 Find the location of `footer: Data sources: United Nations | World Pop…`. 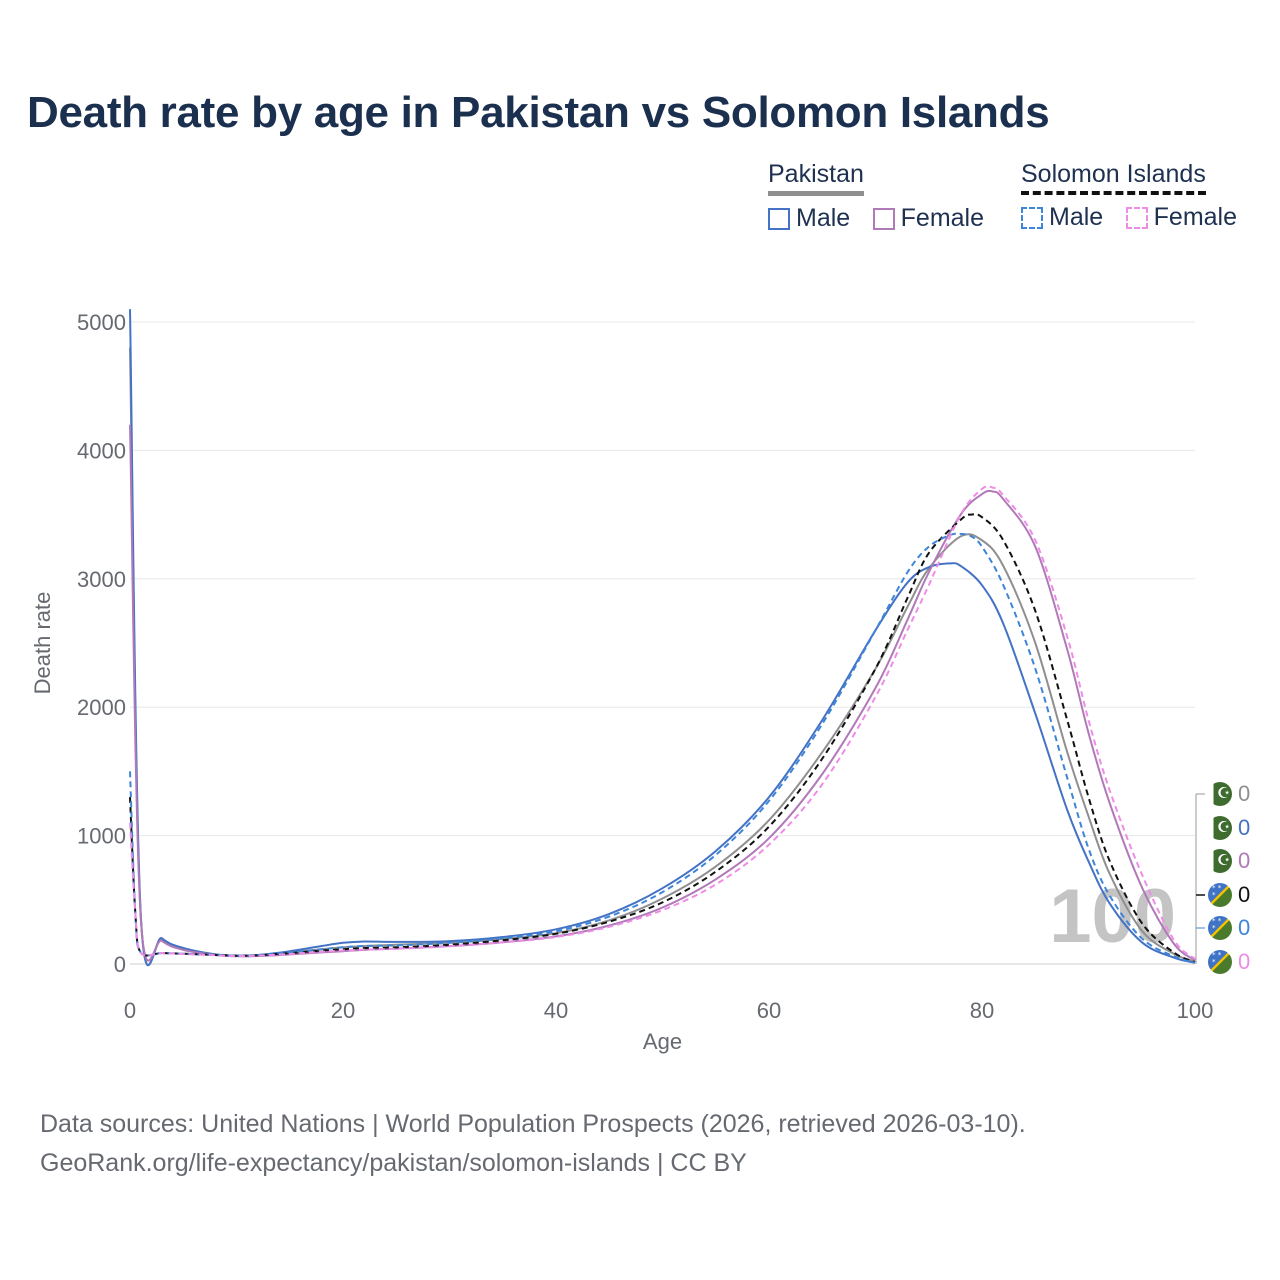

footer: Data sources: United Nations | World Pop… is located at coordinates (533, 1144).